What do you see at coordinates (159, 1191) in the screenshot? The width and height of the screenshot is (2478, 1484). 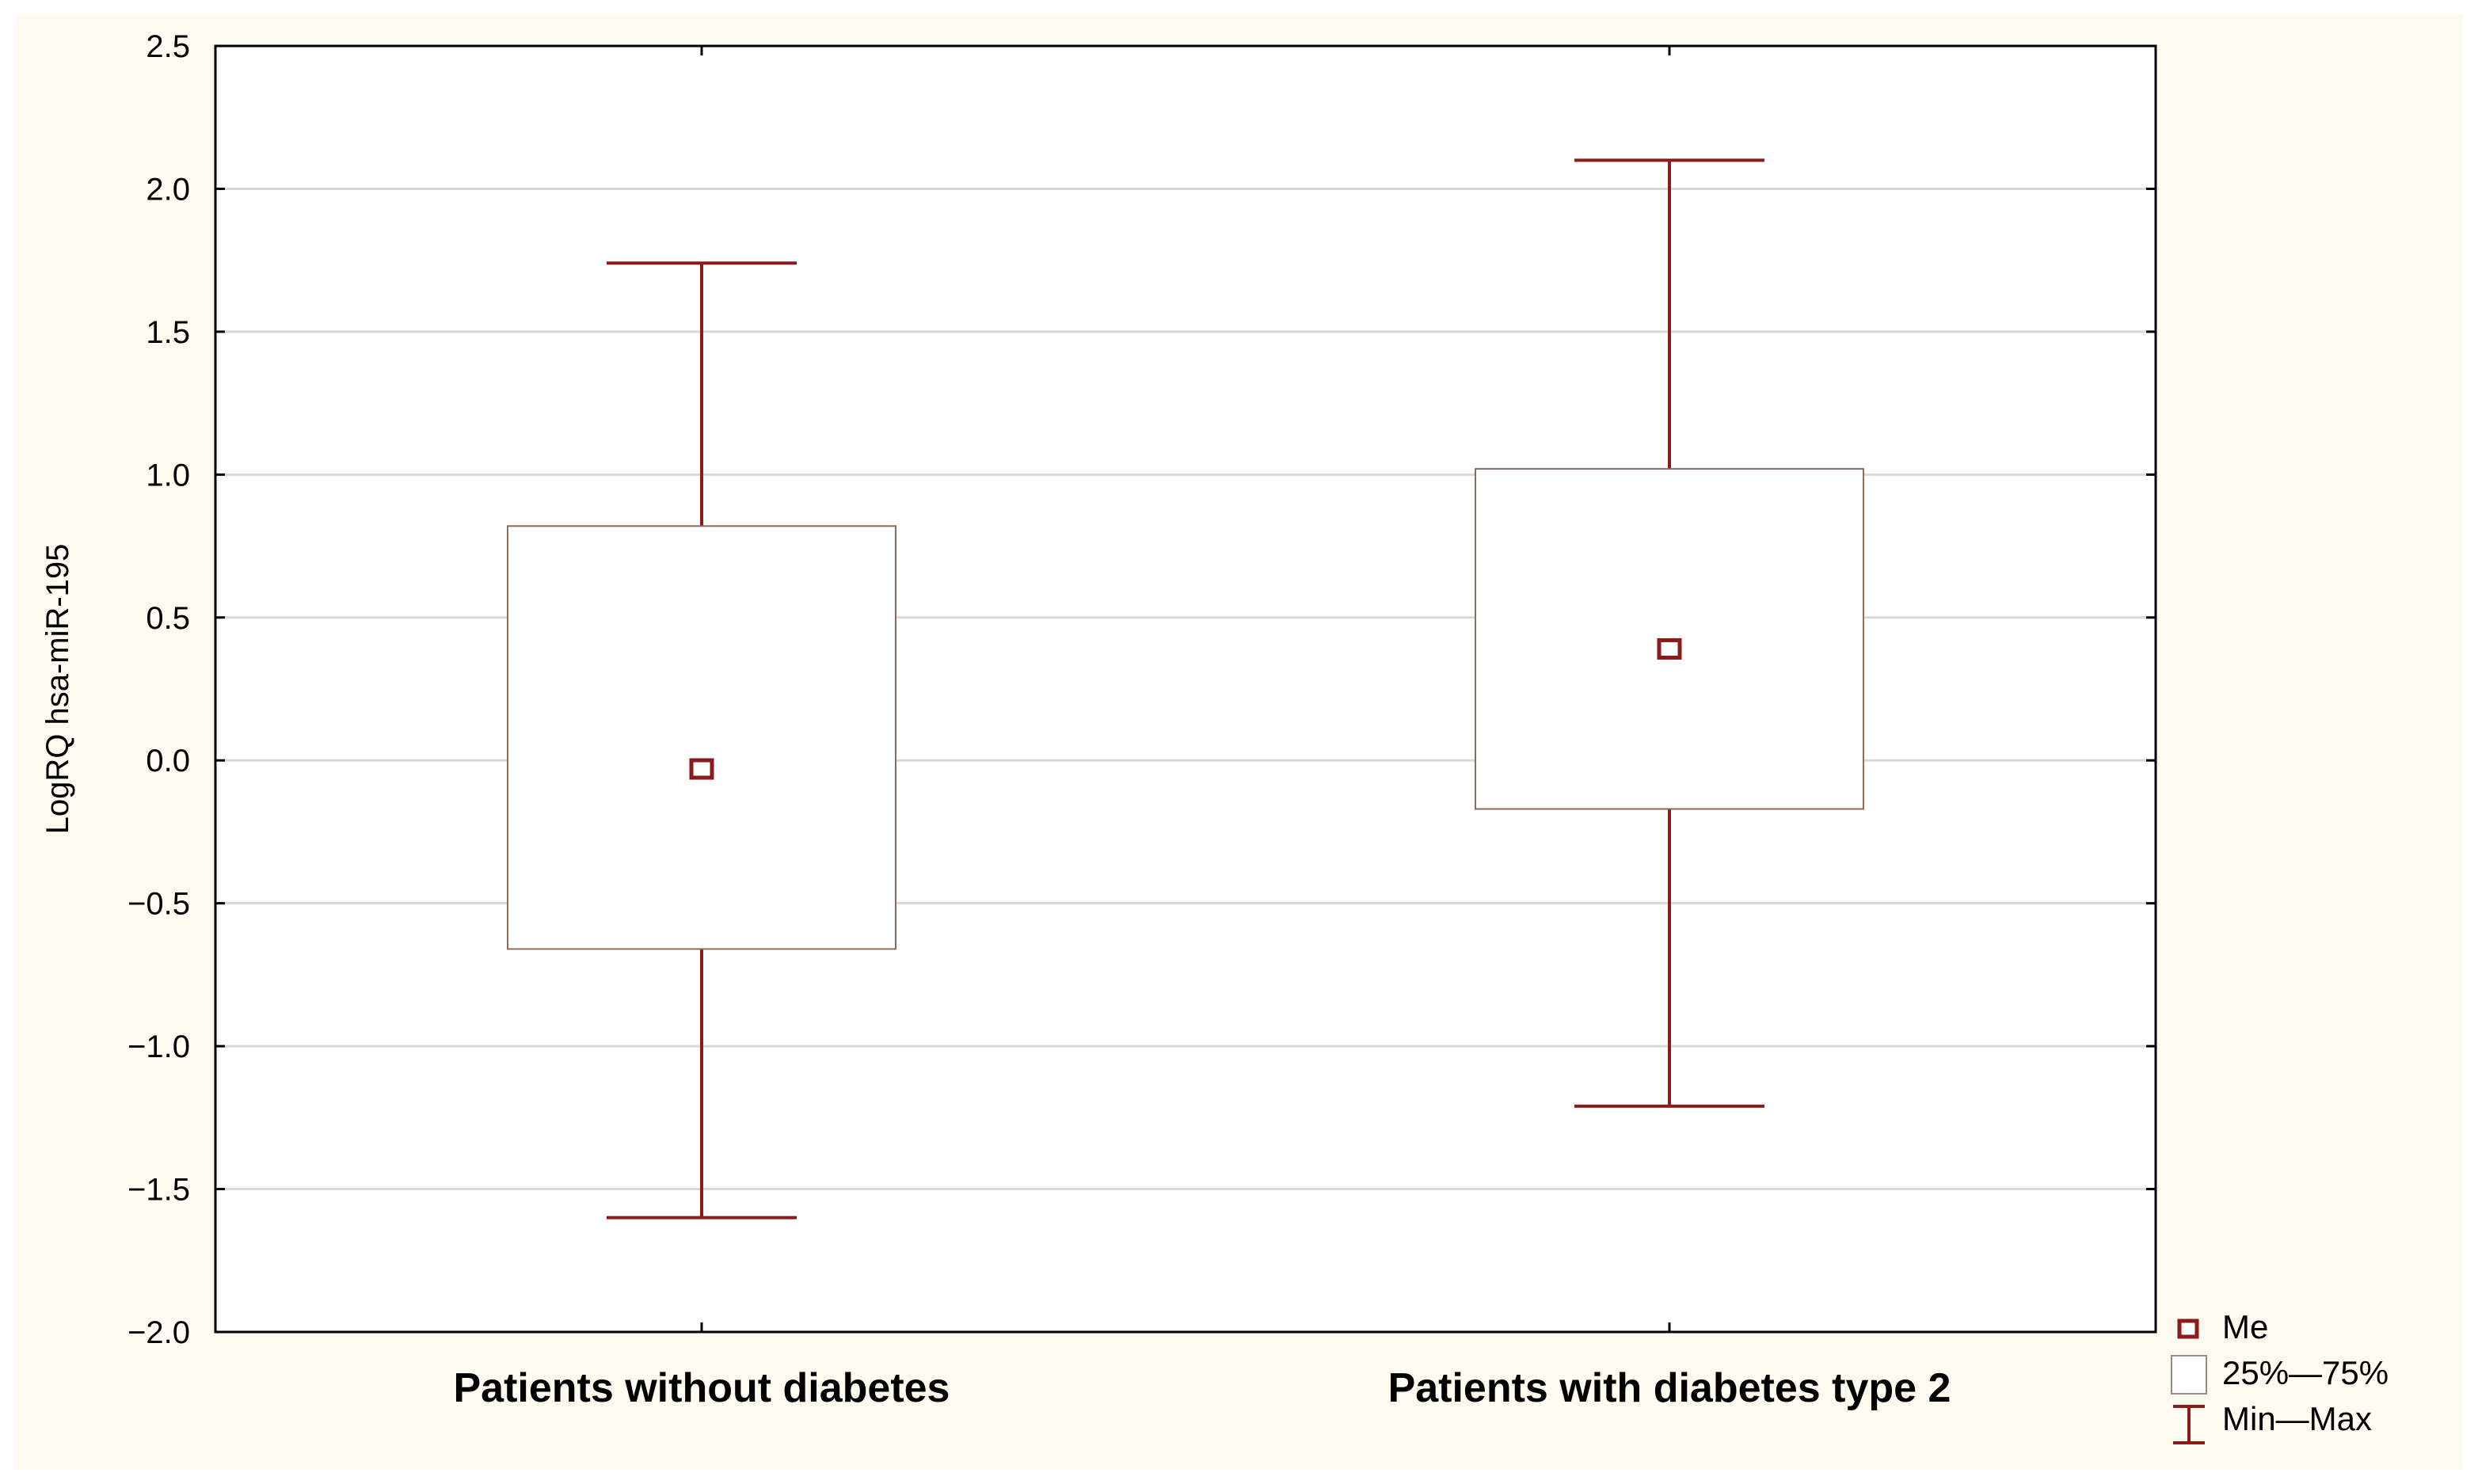 I see `y-tick-label: −1.5` at bounding box center [159, 1191].